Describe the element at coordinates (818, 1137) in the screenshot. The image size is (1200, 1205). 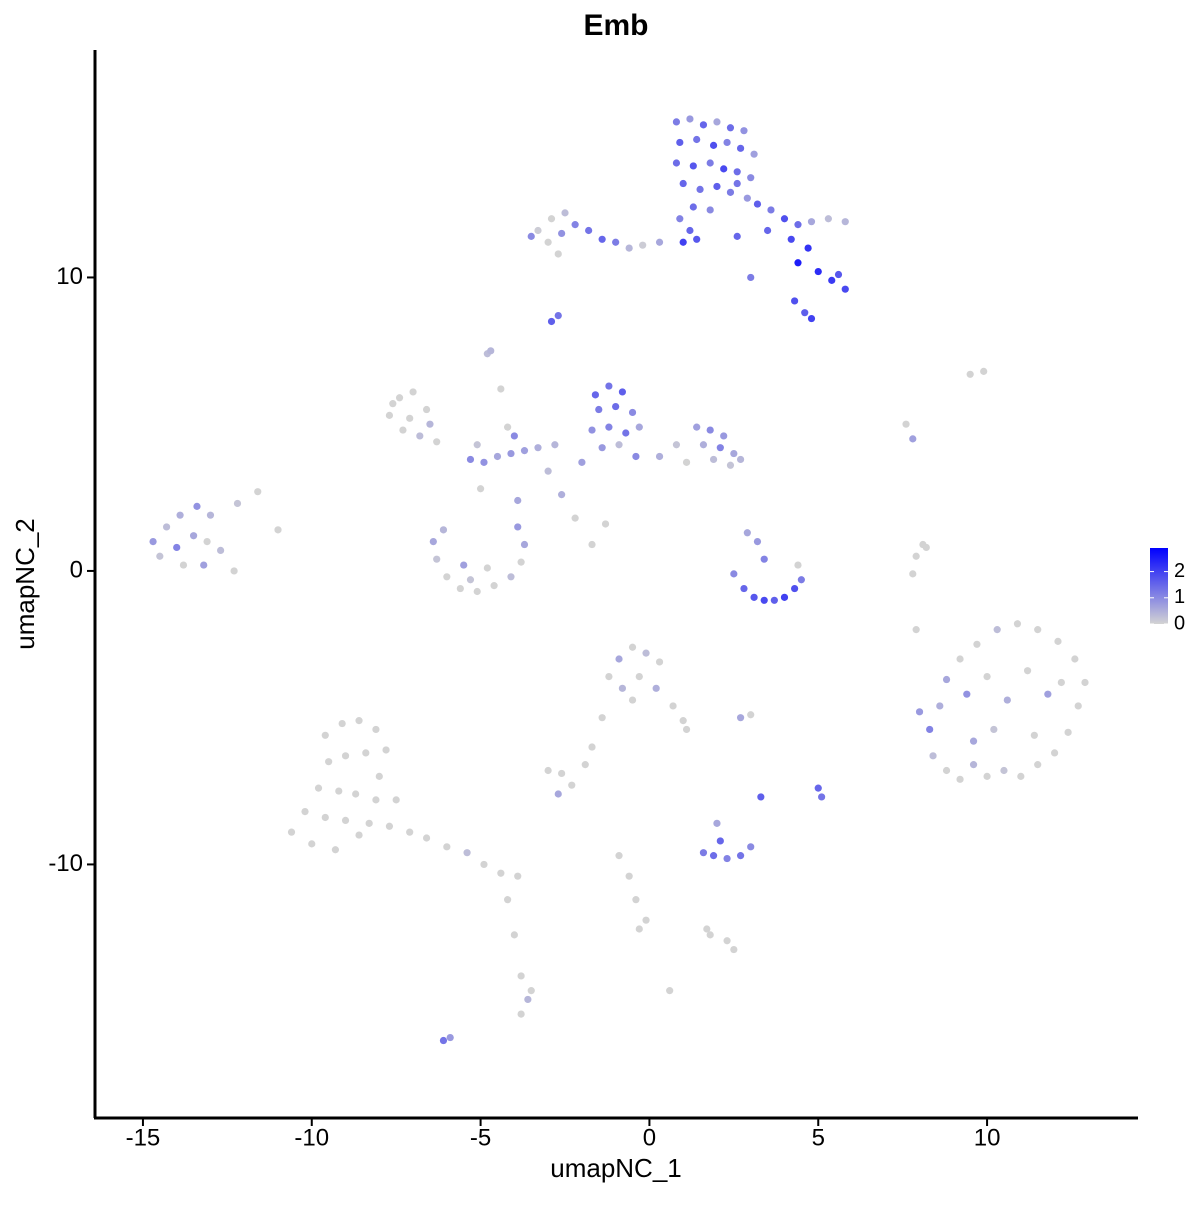
I see `x-tick-label: 5` at that location.